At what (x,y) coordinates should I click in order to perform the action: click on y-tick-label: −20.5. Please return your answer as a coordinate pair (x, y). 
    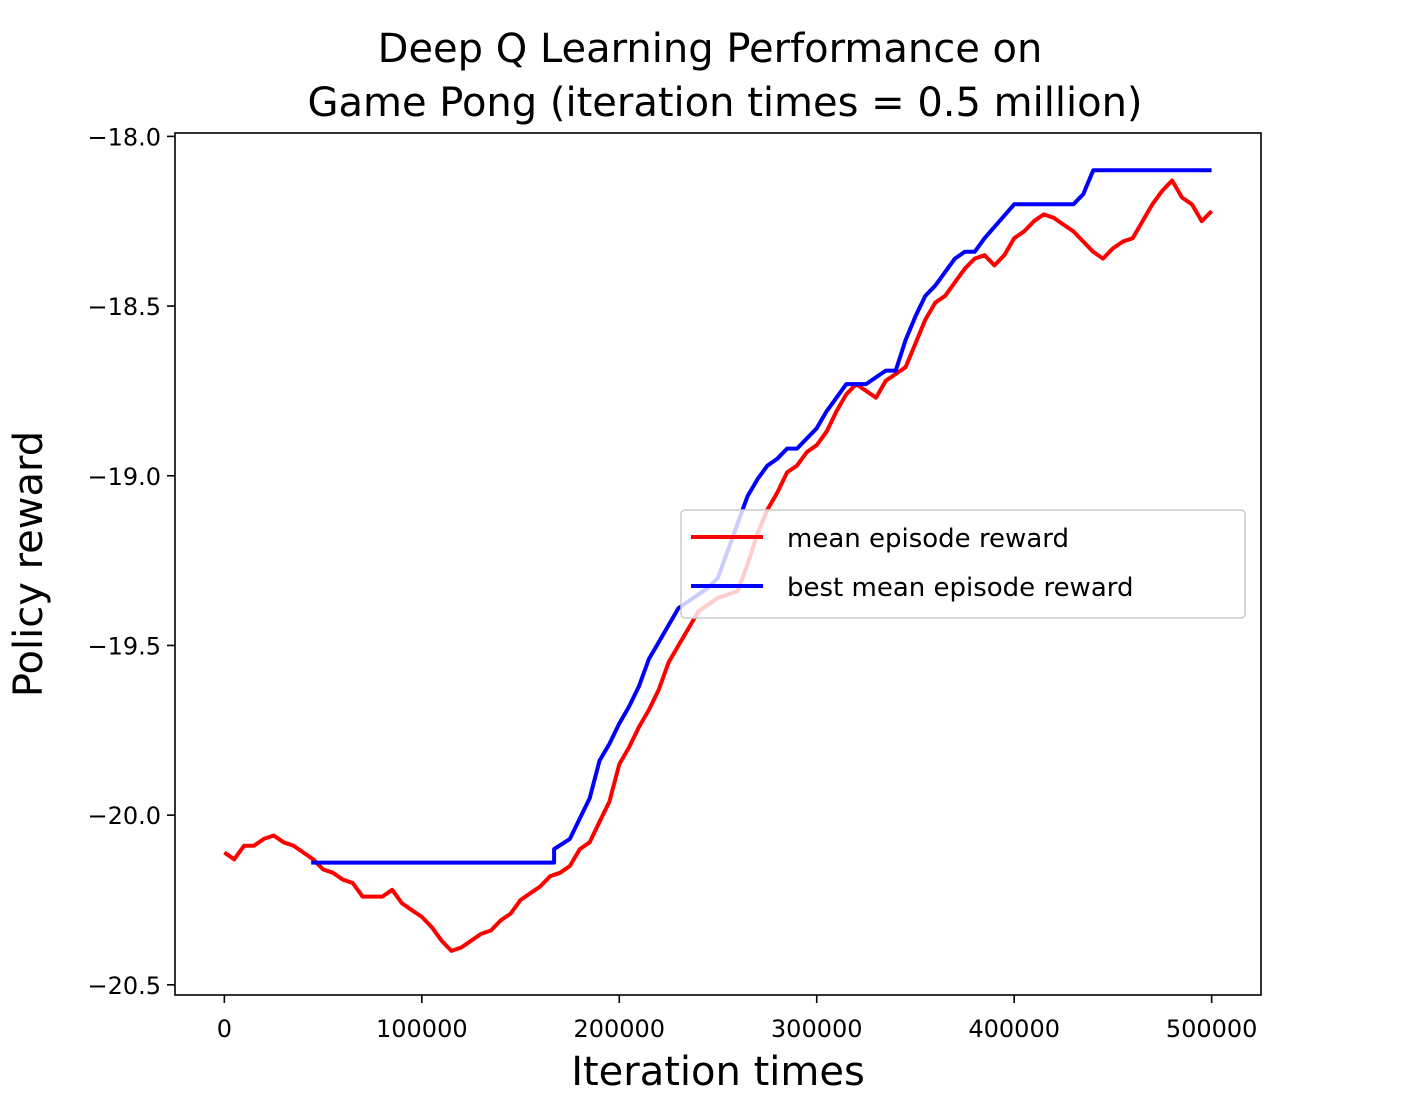
    Looking at the image, I should click on (124, 986).